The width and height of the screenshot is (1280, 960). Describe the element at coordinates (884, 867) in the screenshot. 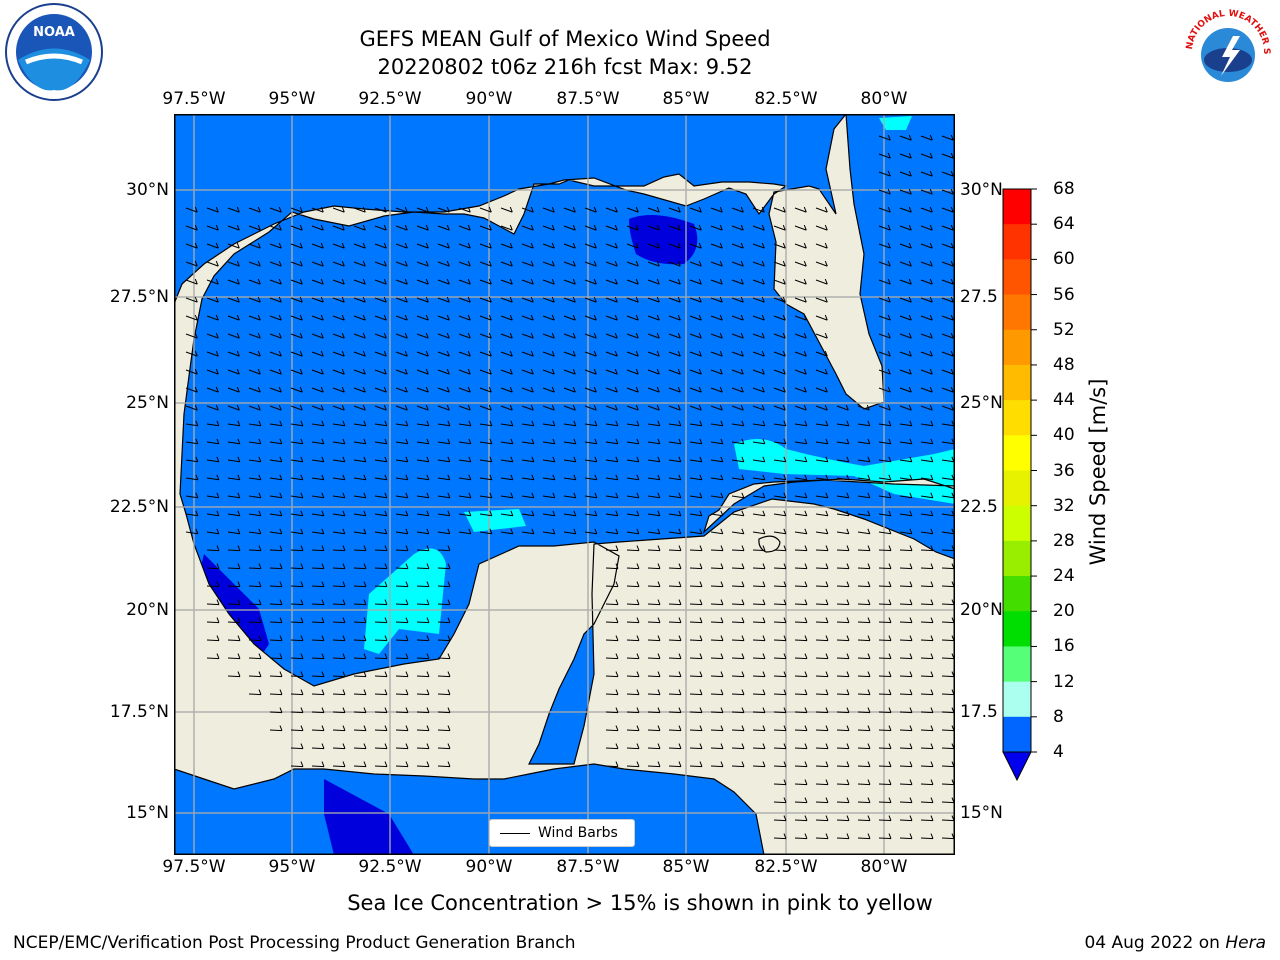

I see `lon-tick-label: 80°W` at that location.